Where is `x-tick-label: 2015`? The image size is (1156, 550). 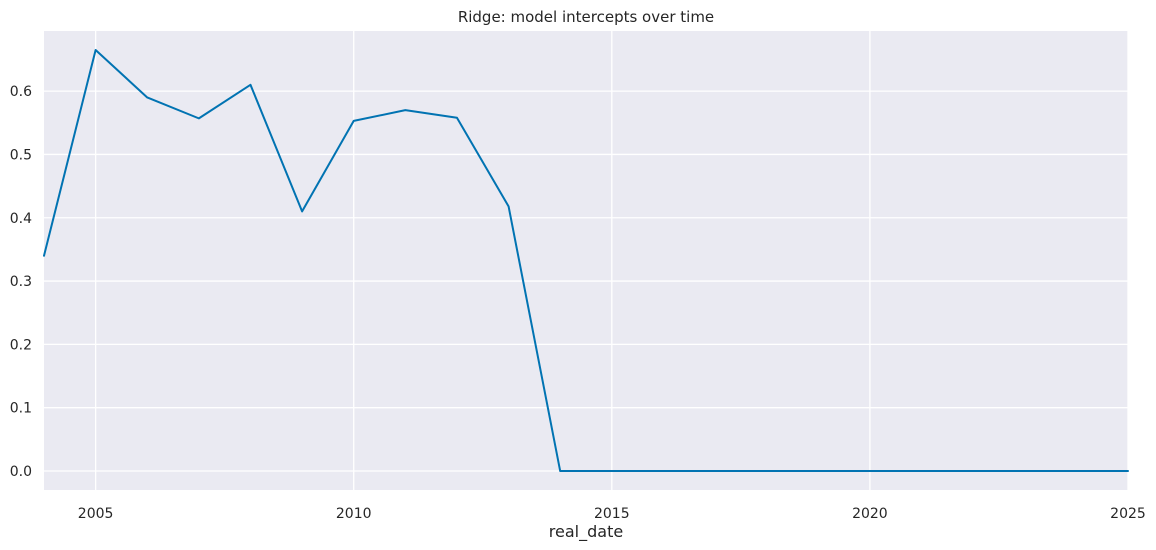 x-tick-label: 2015 is located at coordinates (612, 514).